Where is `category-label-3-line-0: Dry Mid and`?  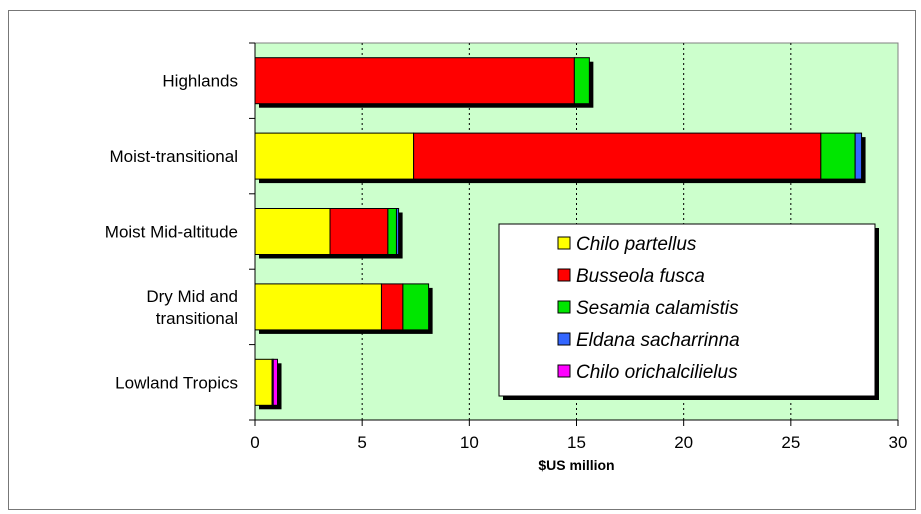 category-label-3-line-0: Dry Mid and is located at coordinates (192, 296).